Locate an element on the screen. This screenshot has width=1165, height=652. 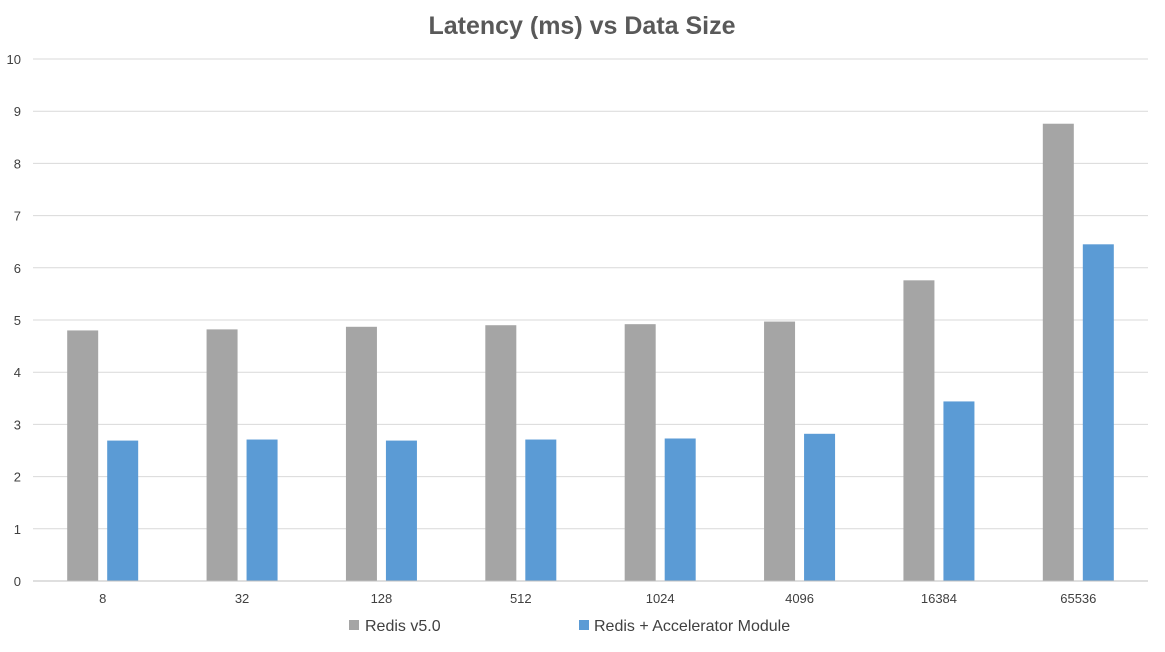
y-tick-label: 1 is located at coordinates (17, 529).